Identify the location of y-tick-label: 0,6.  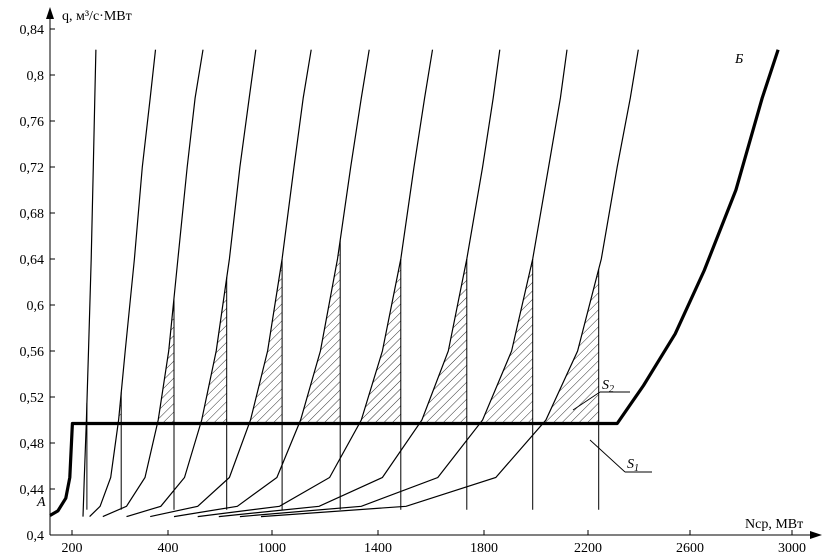
(36, 306).